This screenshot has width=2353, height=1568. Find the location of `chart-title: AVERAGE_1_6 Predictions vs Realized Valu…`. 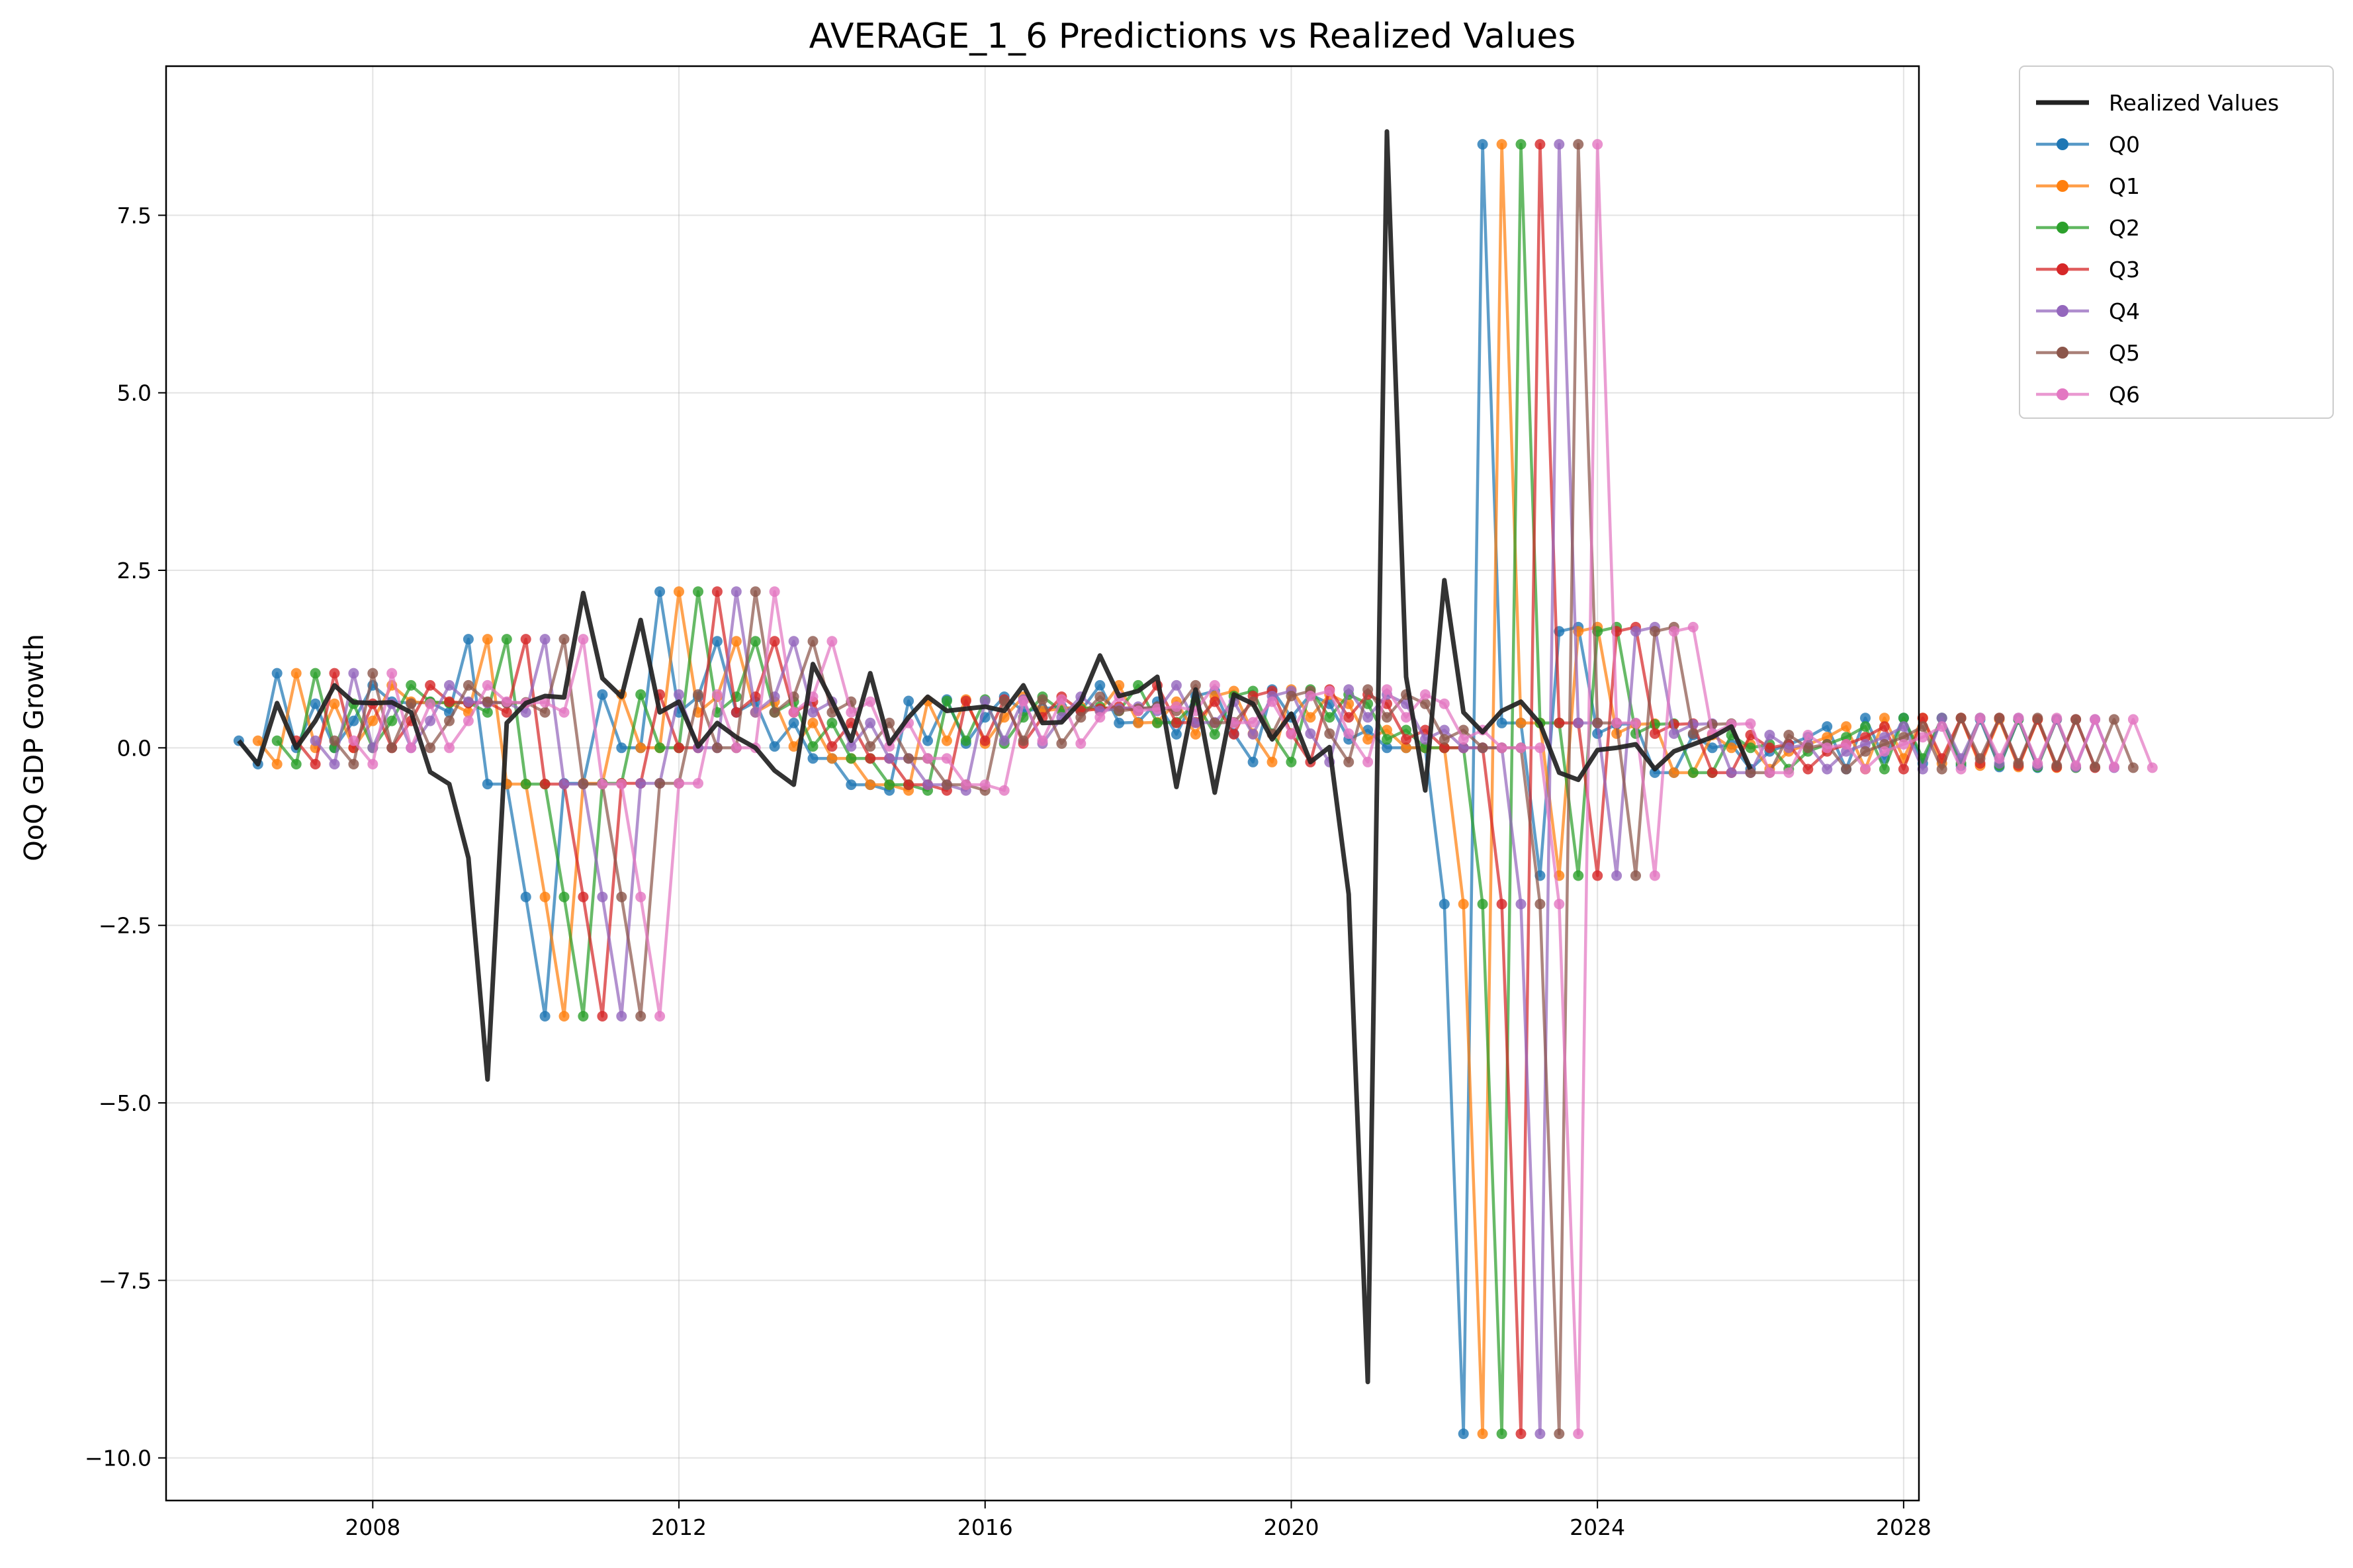

chart-title: AVERAGE_1_6 Predictions vs Realized Valu… is located at coordinates (1192, 37).